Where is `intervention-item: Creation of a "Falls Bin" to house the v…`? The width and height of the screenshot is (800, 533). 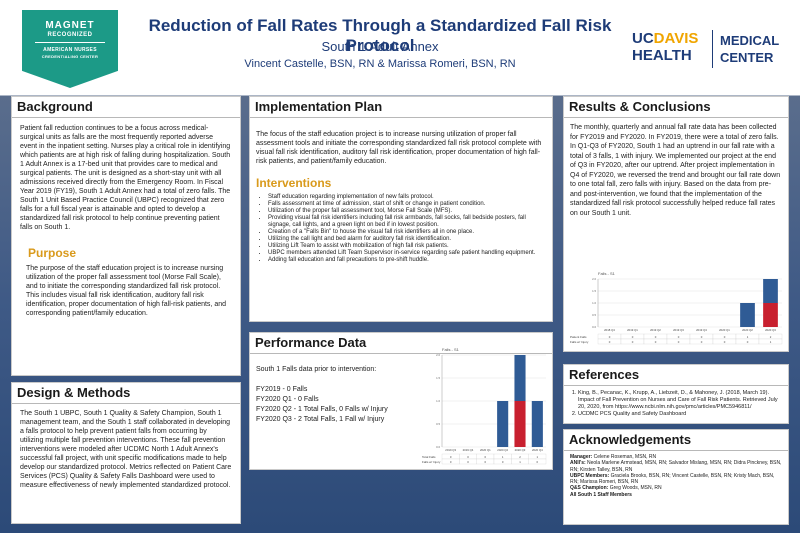
intervention-item: Creation of a "Falls Bin" to house the v… is located at coordinates (406, 232).